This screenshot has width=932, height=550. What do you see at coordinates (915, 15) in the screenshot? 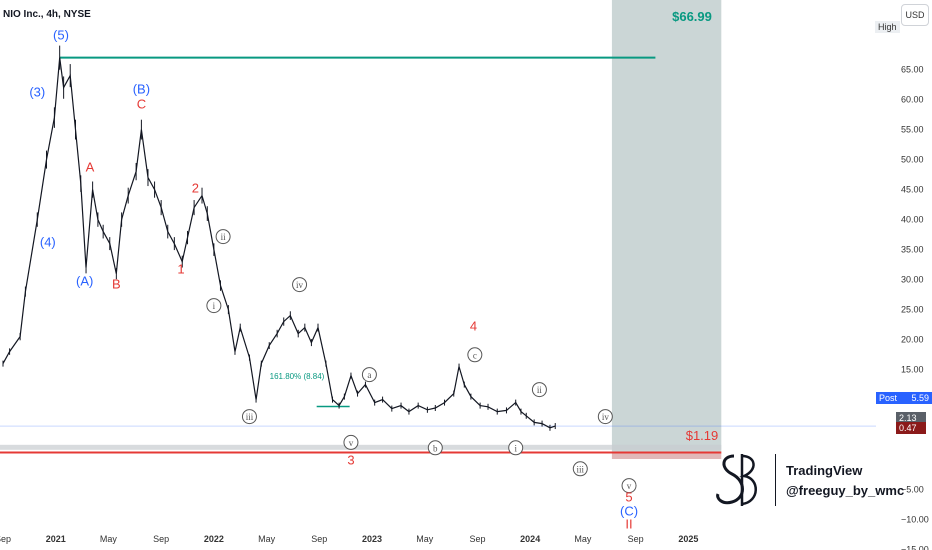
I see `currency-button: USD` at bounding box center [915, 15].